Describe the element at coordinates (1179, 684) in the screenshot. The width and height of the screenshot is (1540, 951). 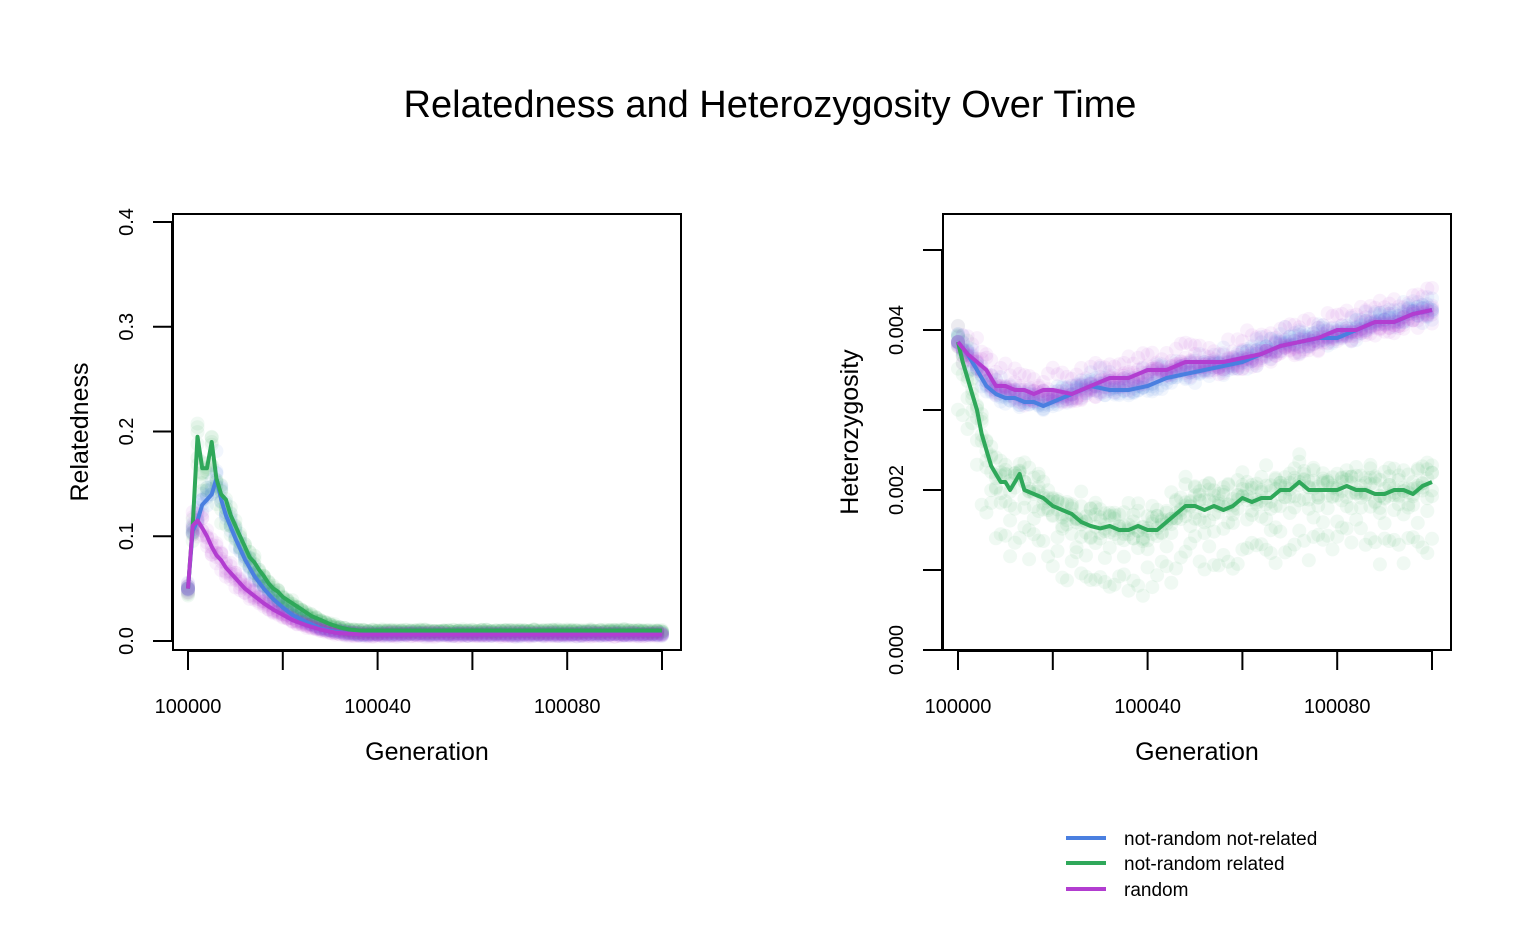
I see `heterozygosity-x-axis: 100000 100040 100080` at that location.